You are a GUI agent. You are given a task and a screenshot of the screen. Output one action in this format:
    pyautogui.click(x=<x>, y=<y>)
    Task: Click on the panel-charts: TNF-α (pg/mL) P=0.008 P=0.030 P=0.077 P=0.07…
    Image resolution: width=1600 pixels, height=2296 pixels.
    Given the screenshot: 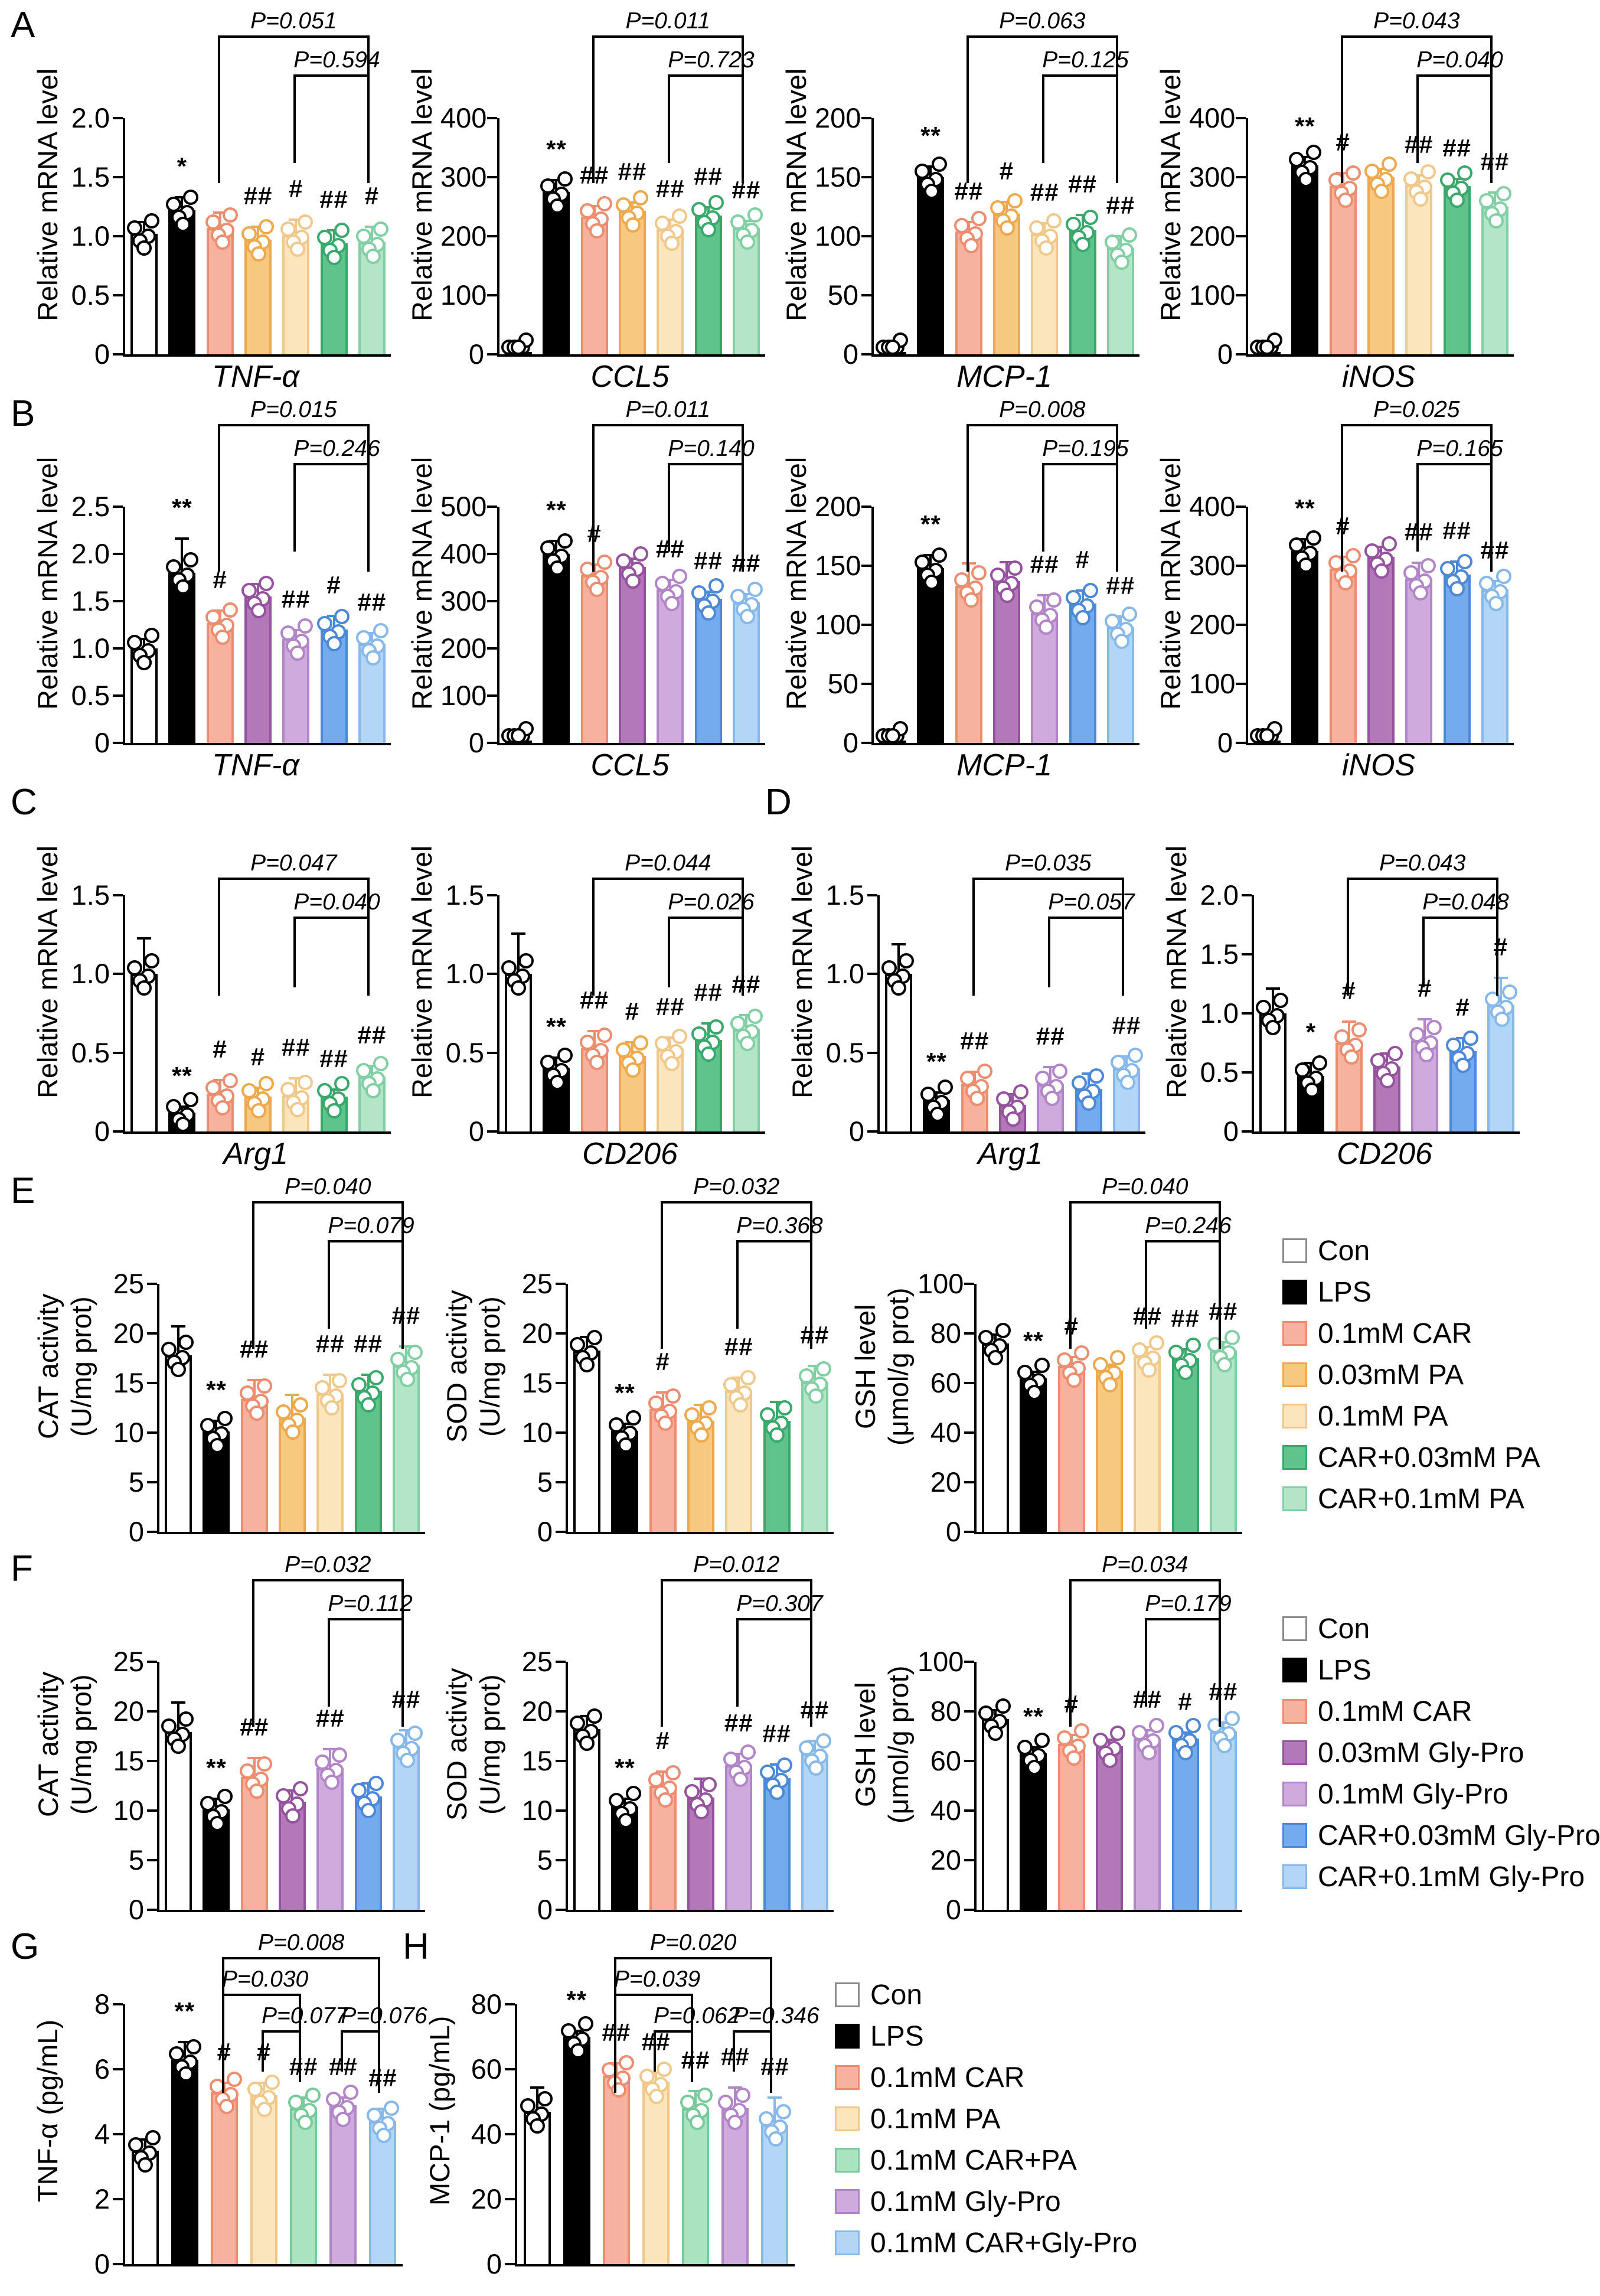 What is the action you would take?
    pyautogui.click(x=228, y=2105)
    